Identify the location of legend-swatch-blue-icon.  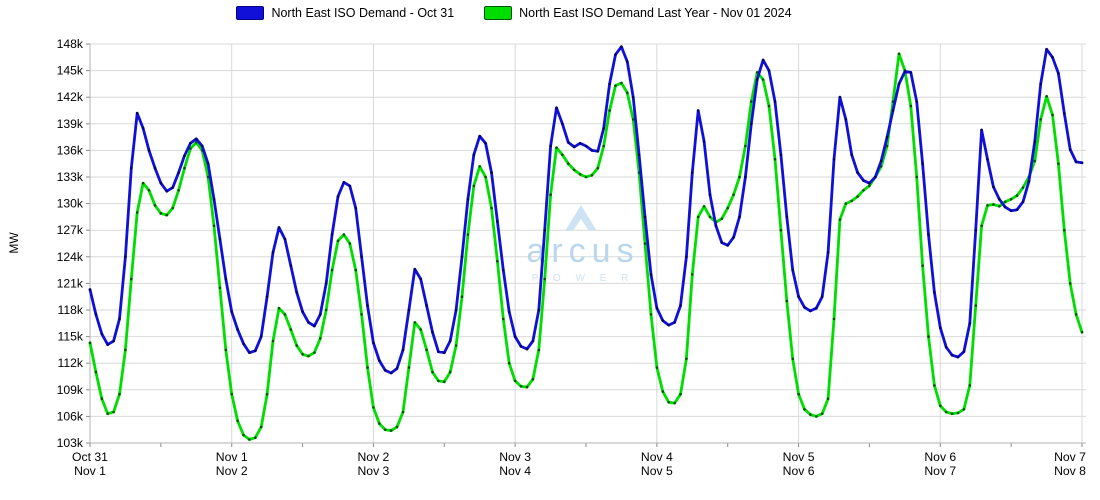
(250, 13).